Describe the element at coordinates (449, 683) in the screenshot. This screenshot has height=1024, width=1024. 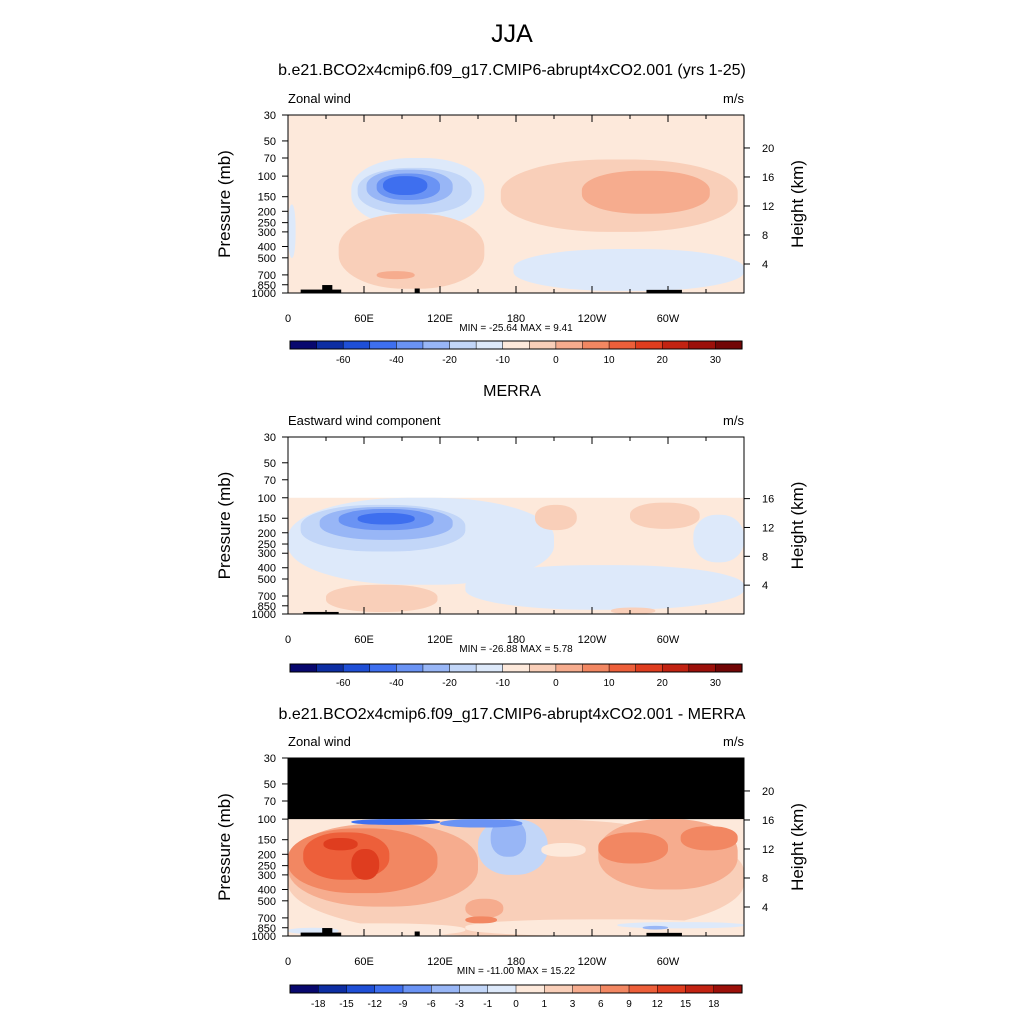
I see `colorbar-label: -20` at that location.